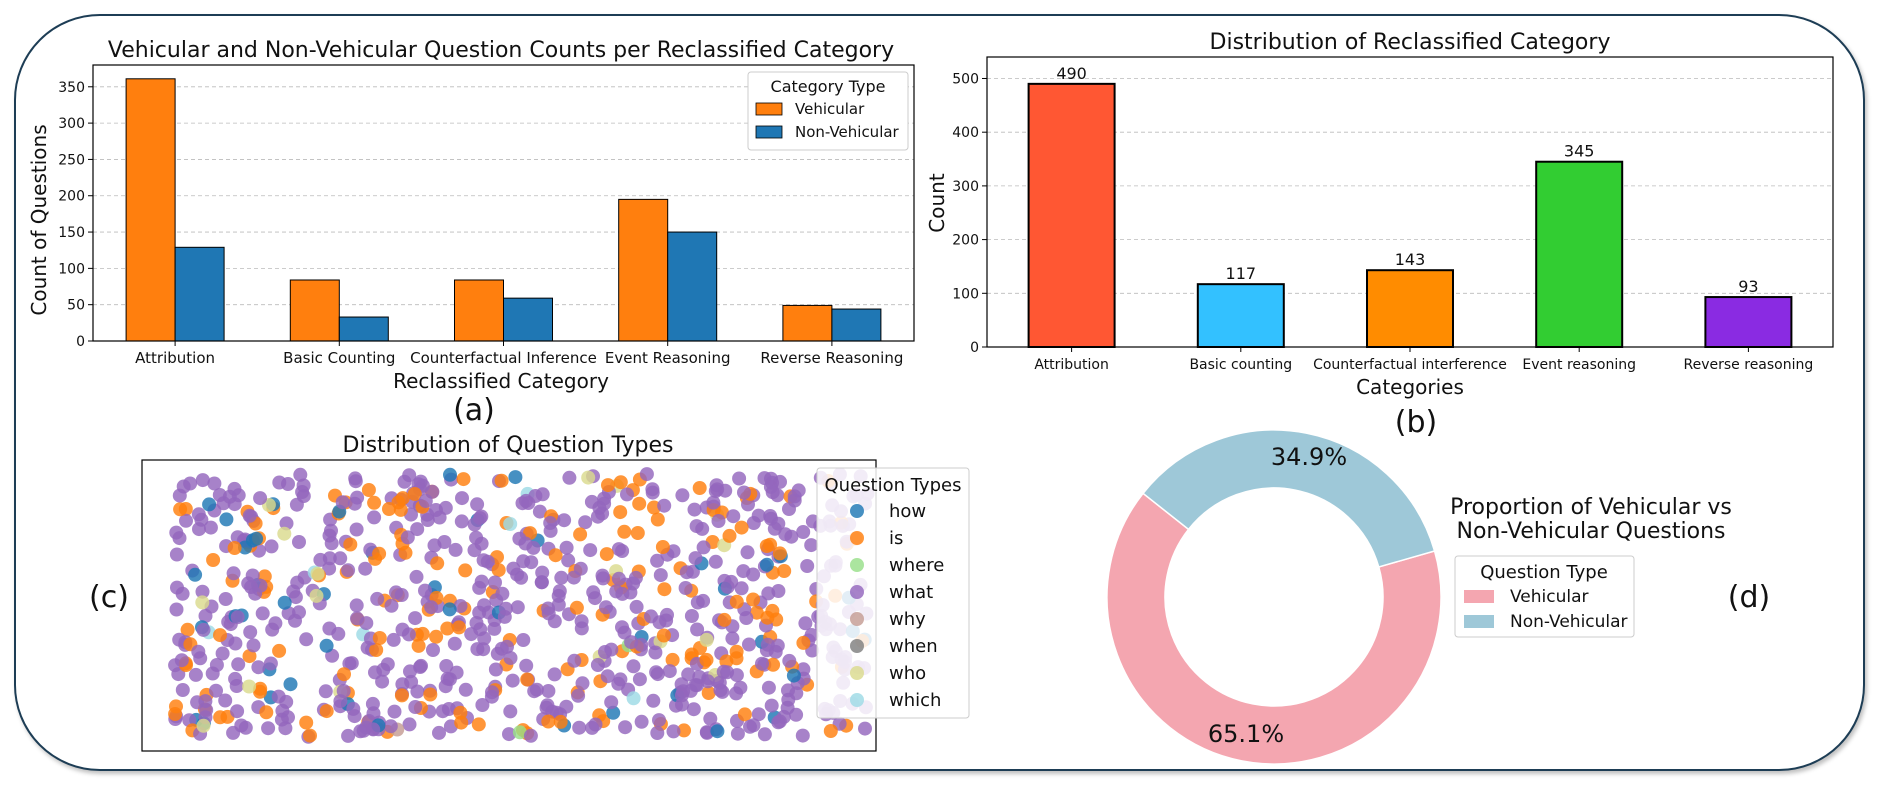 The image size is (1881, 785). I want to click on legend-label-which: which, so click(915, 700).